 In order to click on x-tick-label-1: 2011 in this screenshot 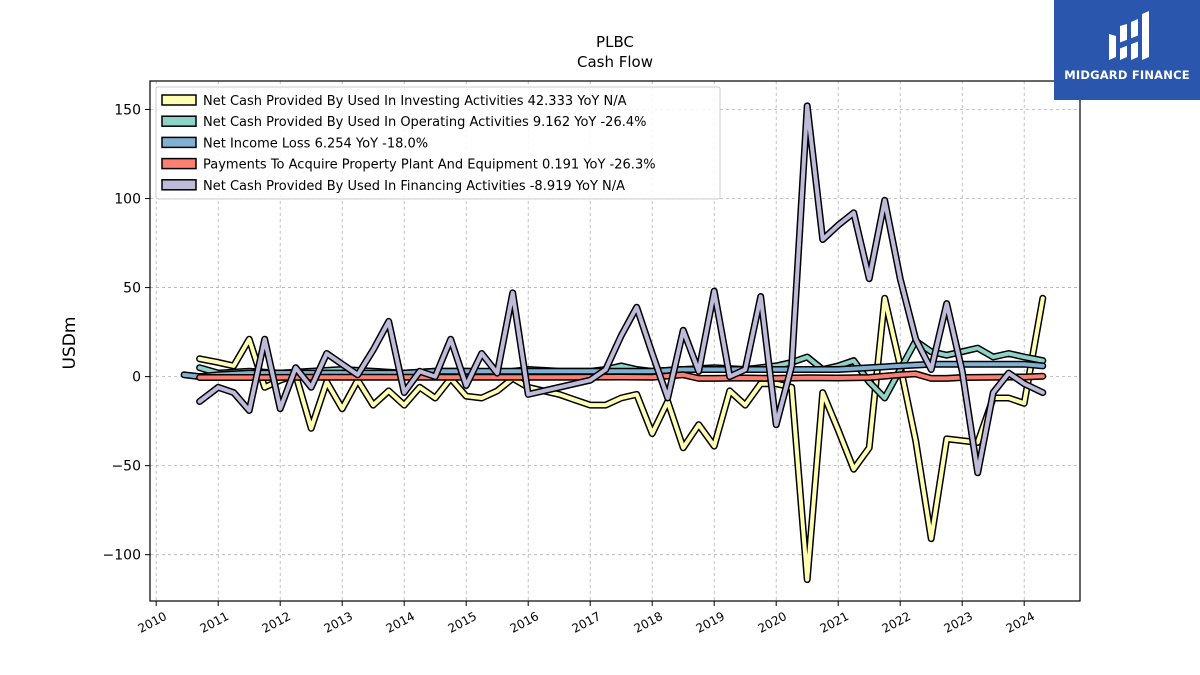, I will do `click(215, 622)`.